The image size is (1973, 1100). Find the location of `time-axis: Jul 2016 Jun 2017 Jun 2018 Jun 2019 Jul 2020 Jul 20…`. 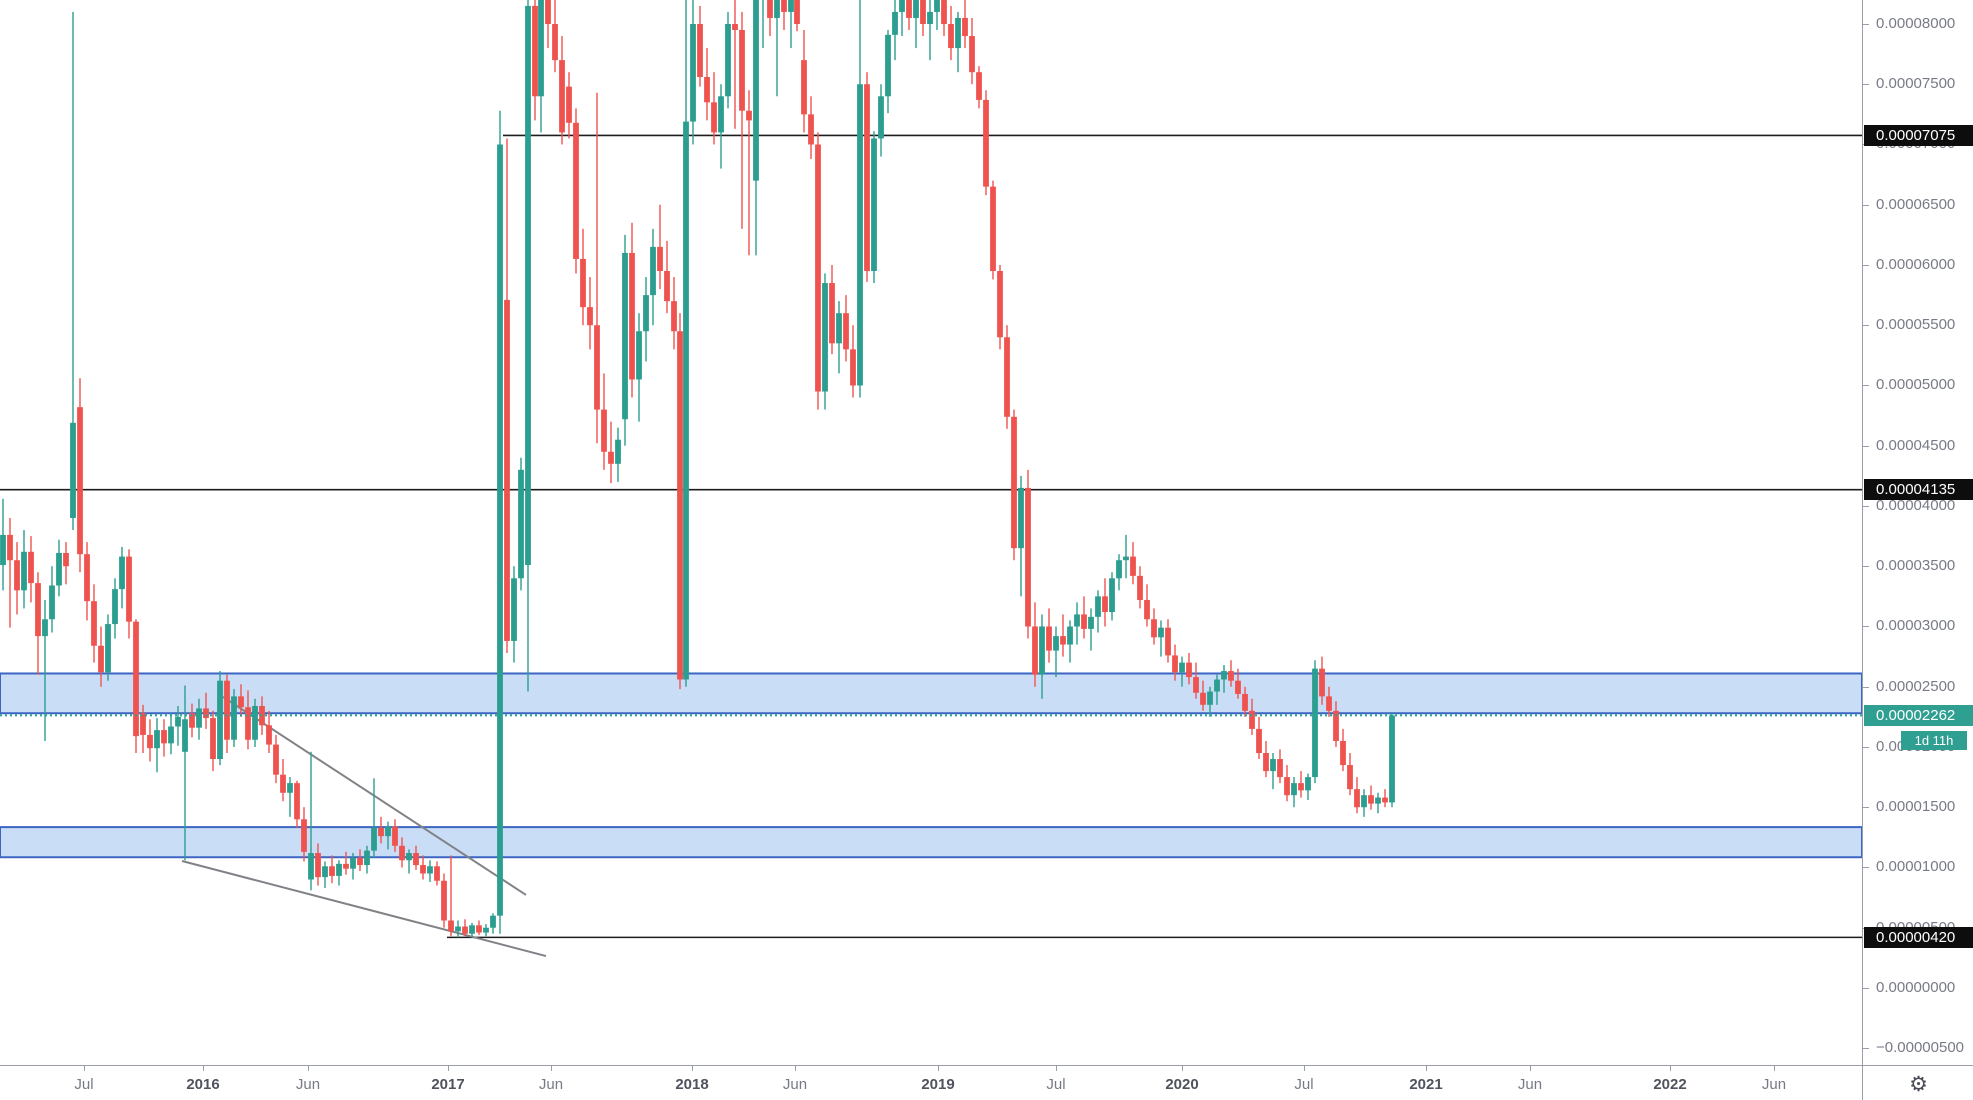

time-axis: Jul 2016 Jun 2017 Jun 2018 Jun 2019 Jul 2020 Jul 20… is located at coordinates (931, 1082).